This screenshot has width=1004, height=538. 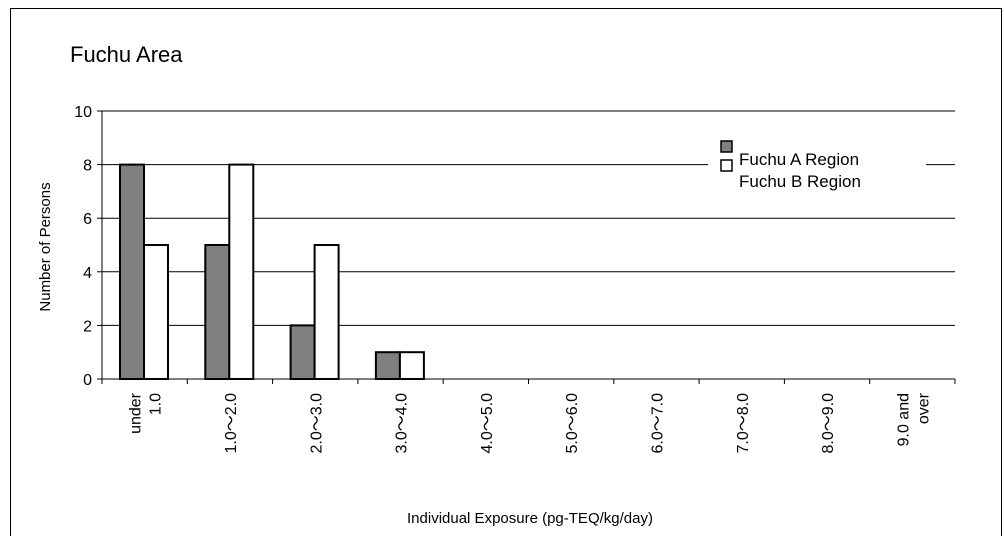 I want to click on y-tick-label: 4, so click(x=87, y=273).